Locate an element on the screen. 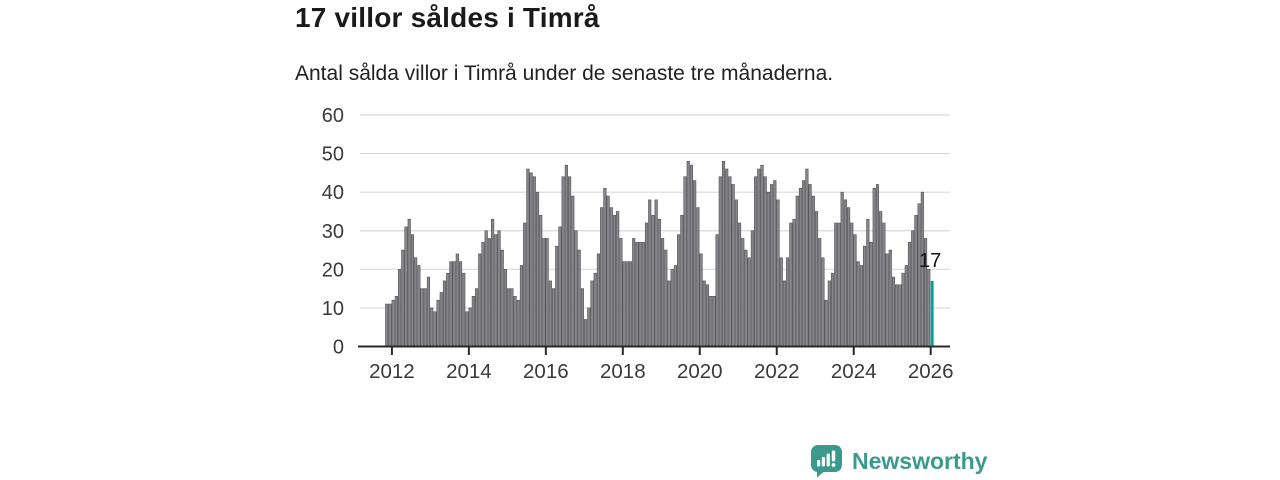 The height and width of the screenshot is (480, 1280). x-tick-label: 2016 is located at coordinates (546, 371).